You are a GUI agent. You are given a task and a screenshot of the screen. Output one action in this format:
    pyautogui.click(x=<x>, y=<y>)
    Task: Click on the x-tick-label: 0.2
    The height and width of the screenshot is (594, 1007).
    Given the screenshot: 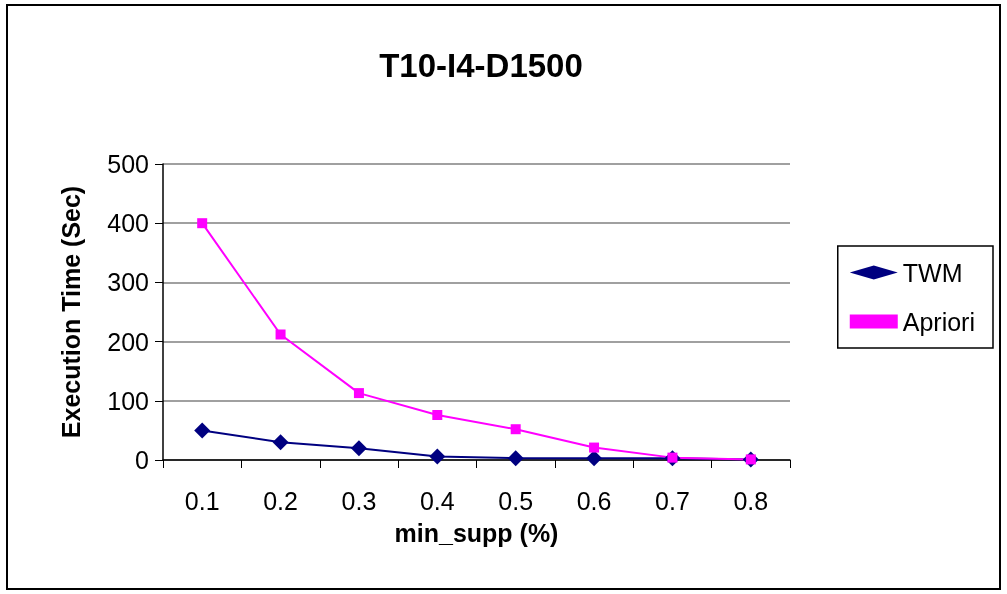 What is the action you would take?
    pyautogui.click(x=280, y=500)
    